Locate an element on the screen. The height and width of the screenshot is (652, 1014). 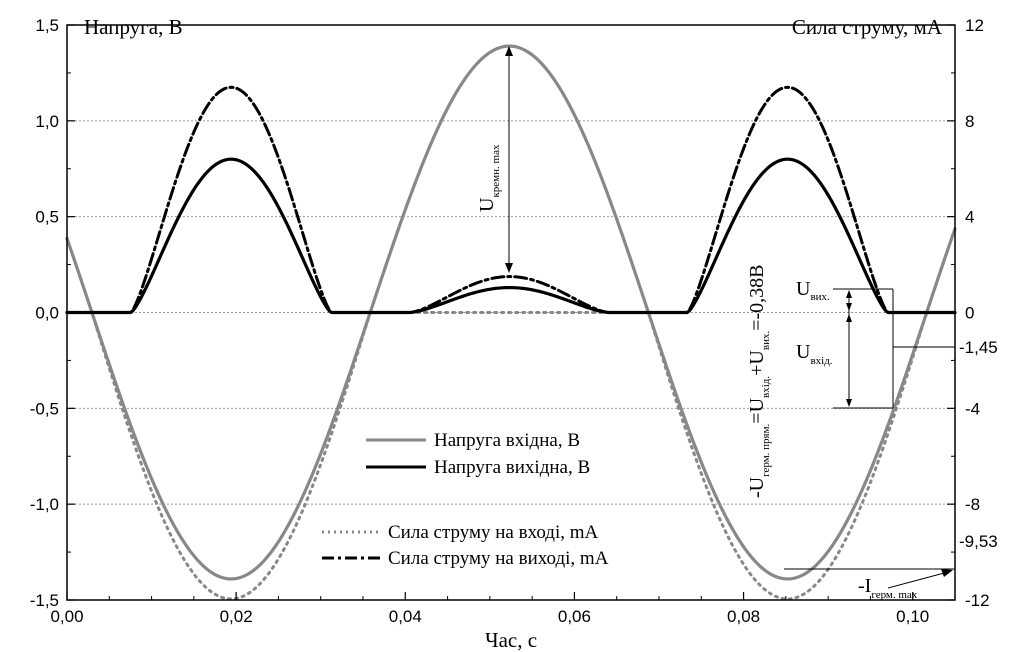
y-left-tick-label: 1,0 is located at coordinates (47, 121).